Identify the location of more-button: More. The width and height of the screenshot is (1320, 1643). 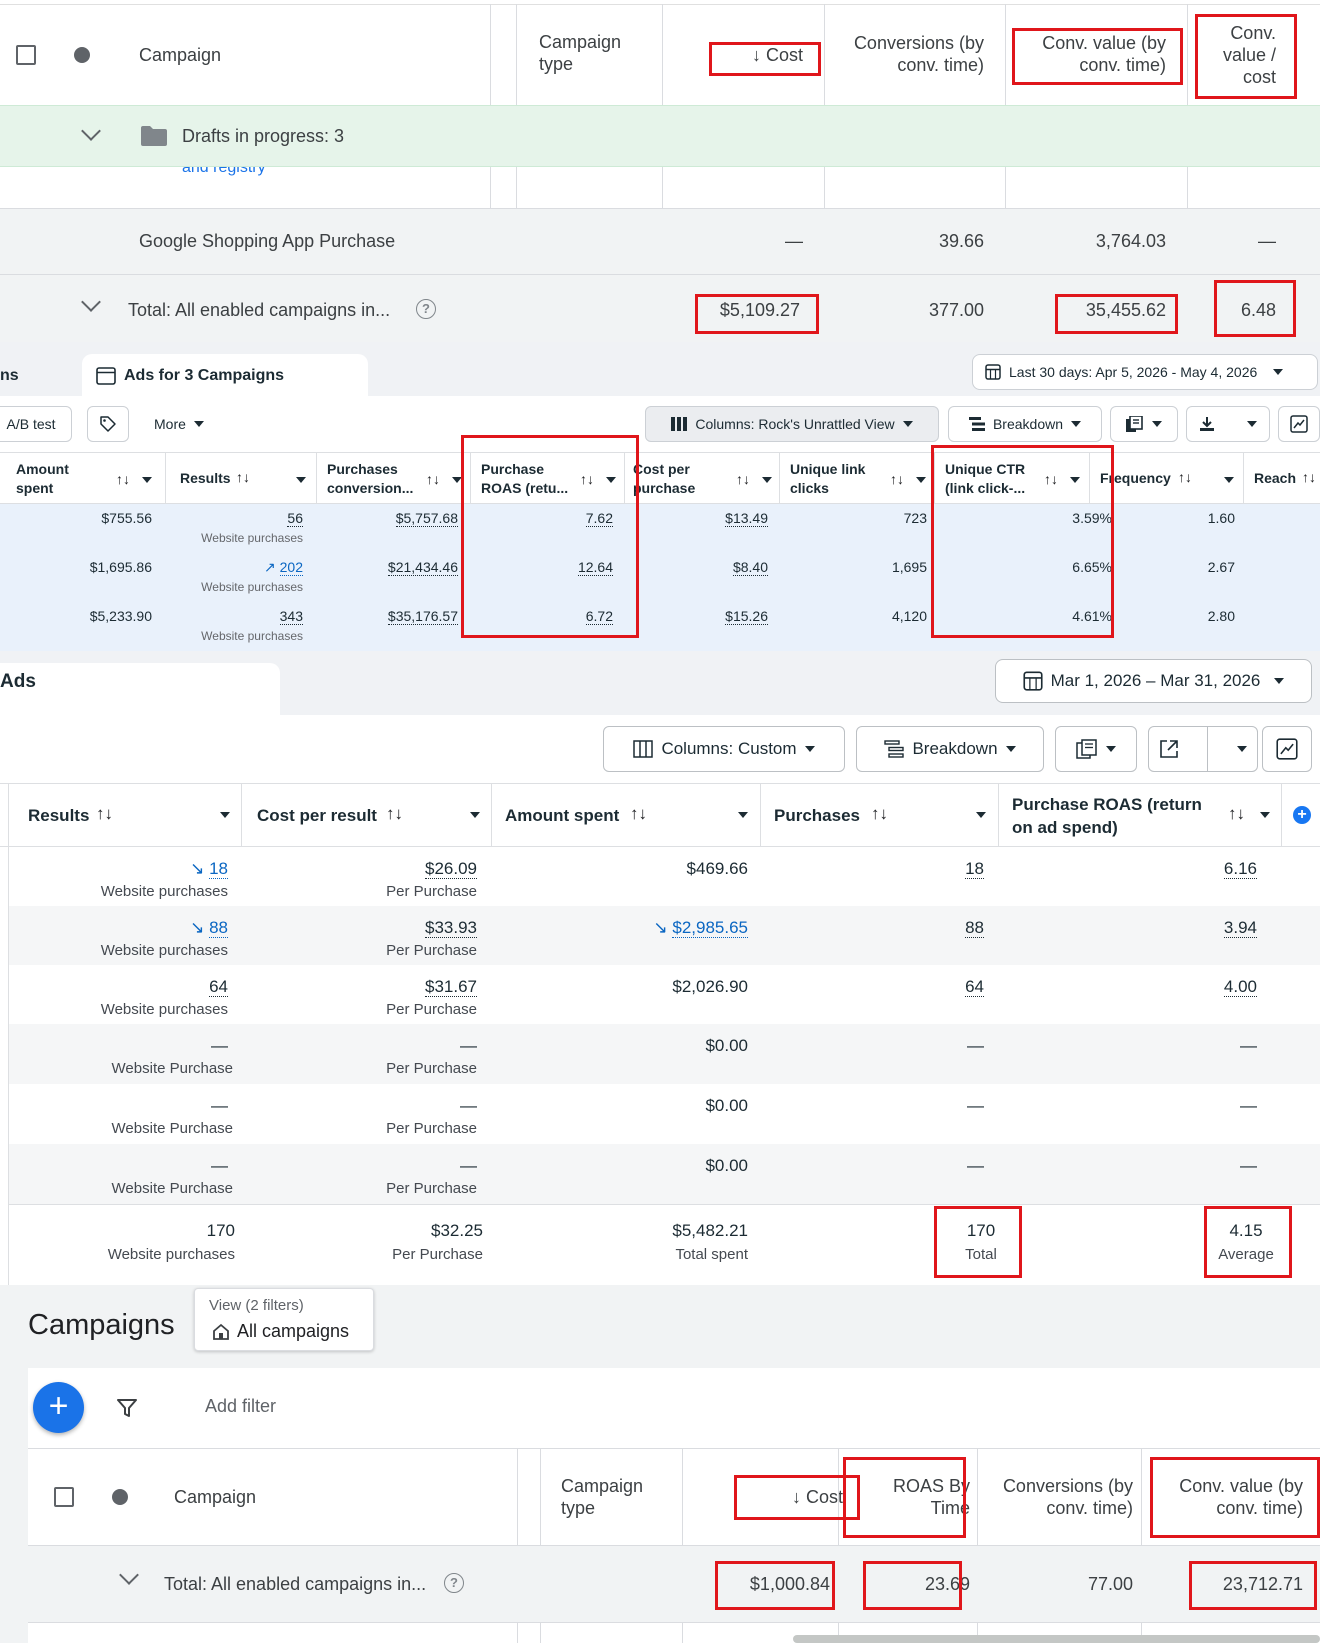
(184, 424).